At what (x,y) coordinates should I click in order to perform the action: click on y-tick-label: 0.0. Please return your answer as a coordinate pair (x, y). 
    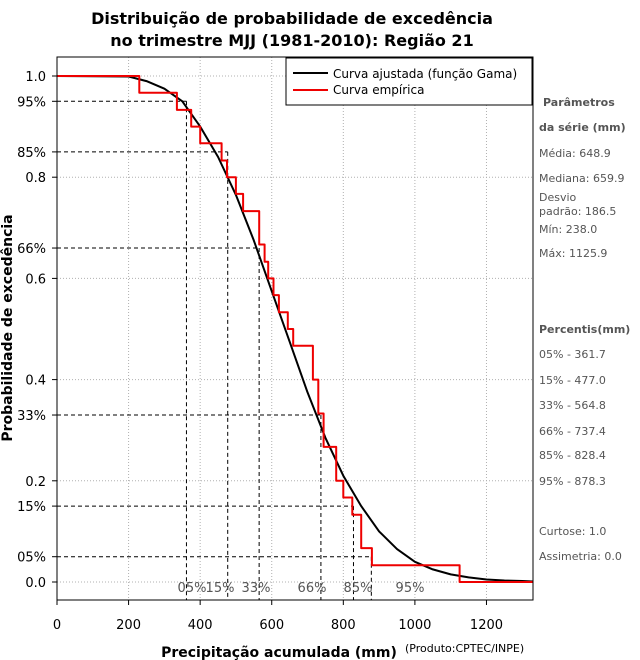
    Looking at the image, I should click on (35, 583).